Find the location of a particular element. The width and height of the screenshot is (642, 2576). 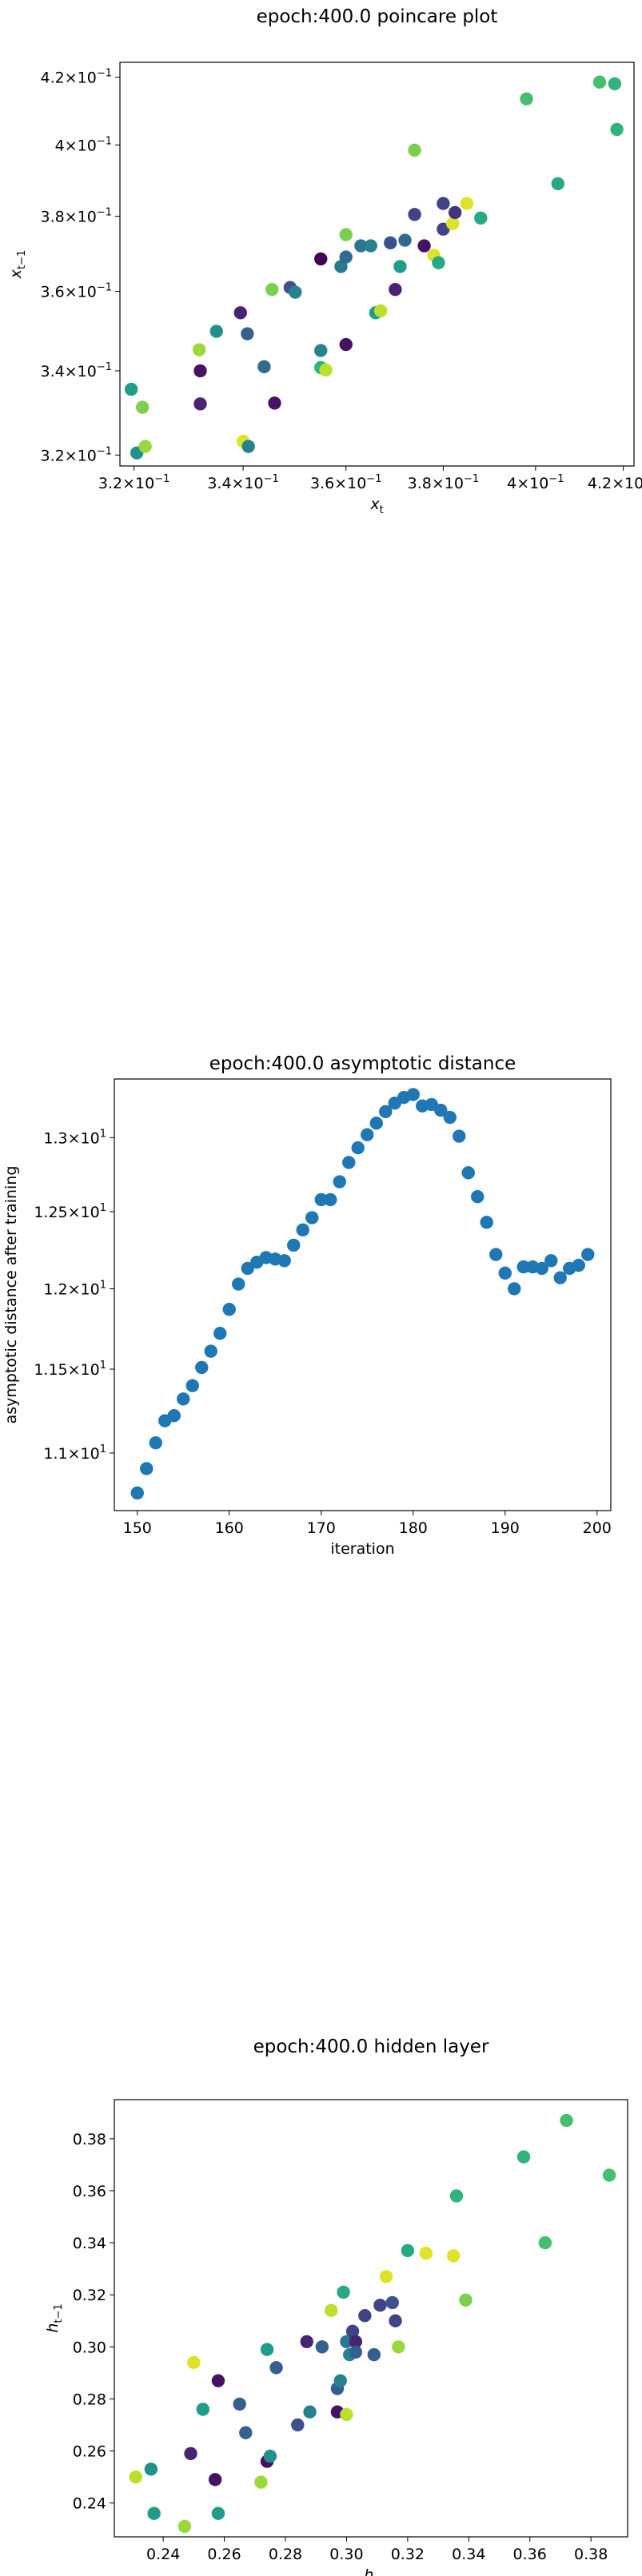

x-tick-label: 160 is located at coordinates (229, 1528).